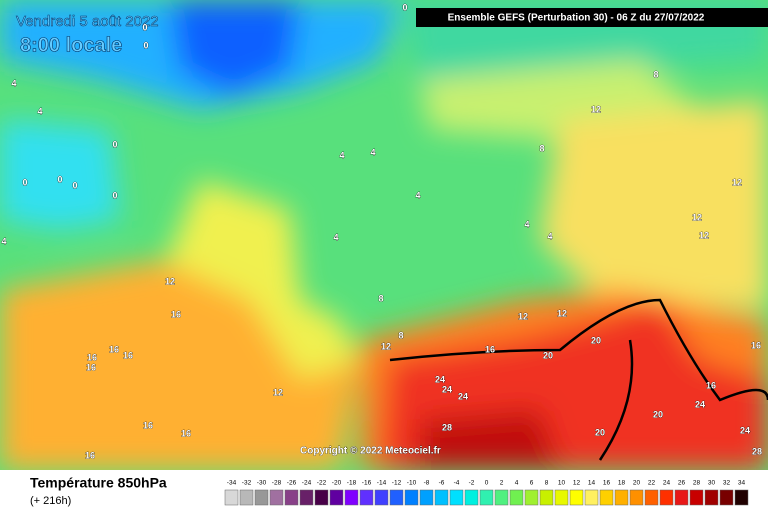 This screenshot has height=517, width=768. I want to click on scale-label: 20, so click(637, 483).